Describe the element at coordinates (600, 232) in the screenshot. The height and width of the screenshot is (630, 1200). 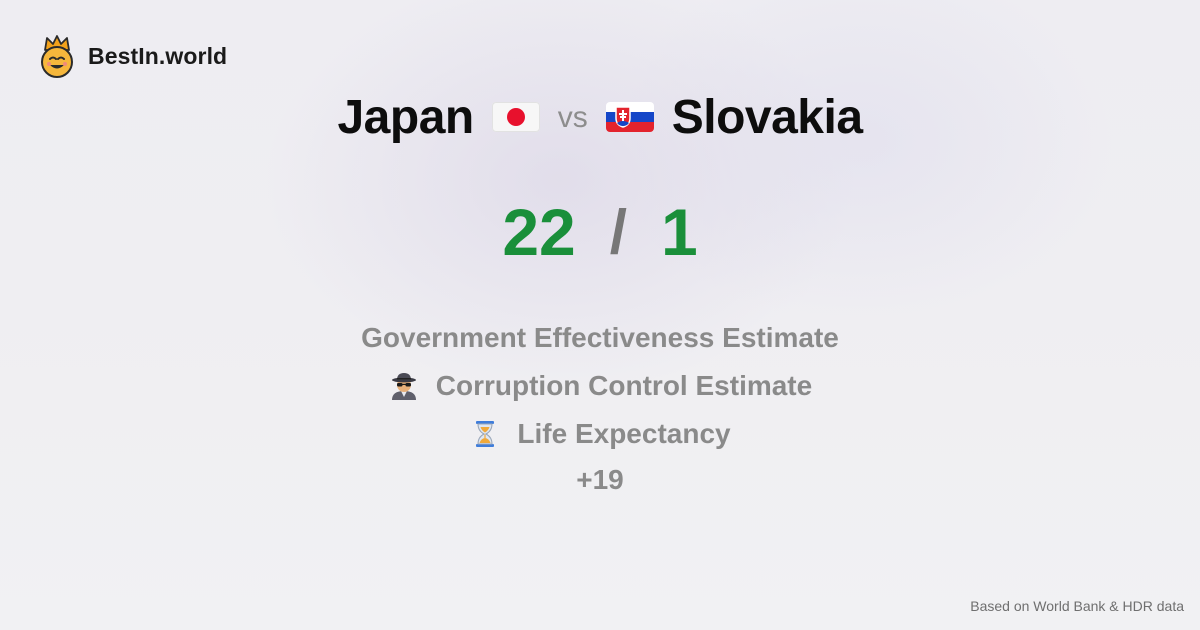
I see `score-display: 22 / 1` at that location.